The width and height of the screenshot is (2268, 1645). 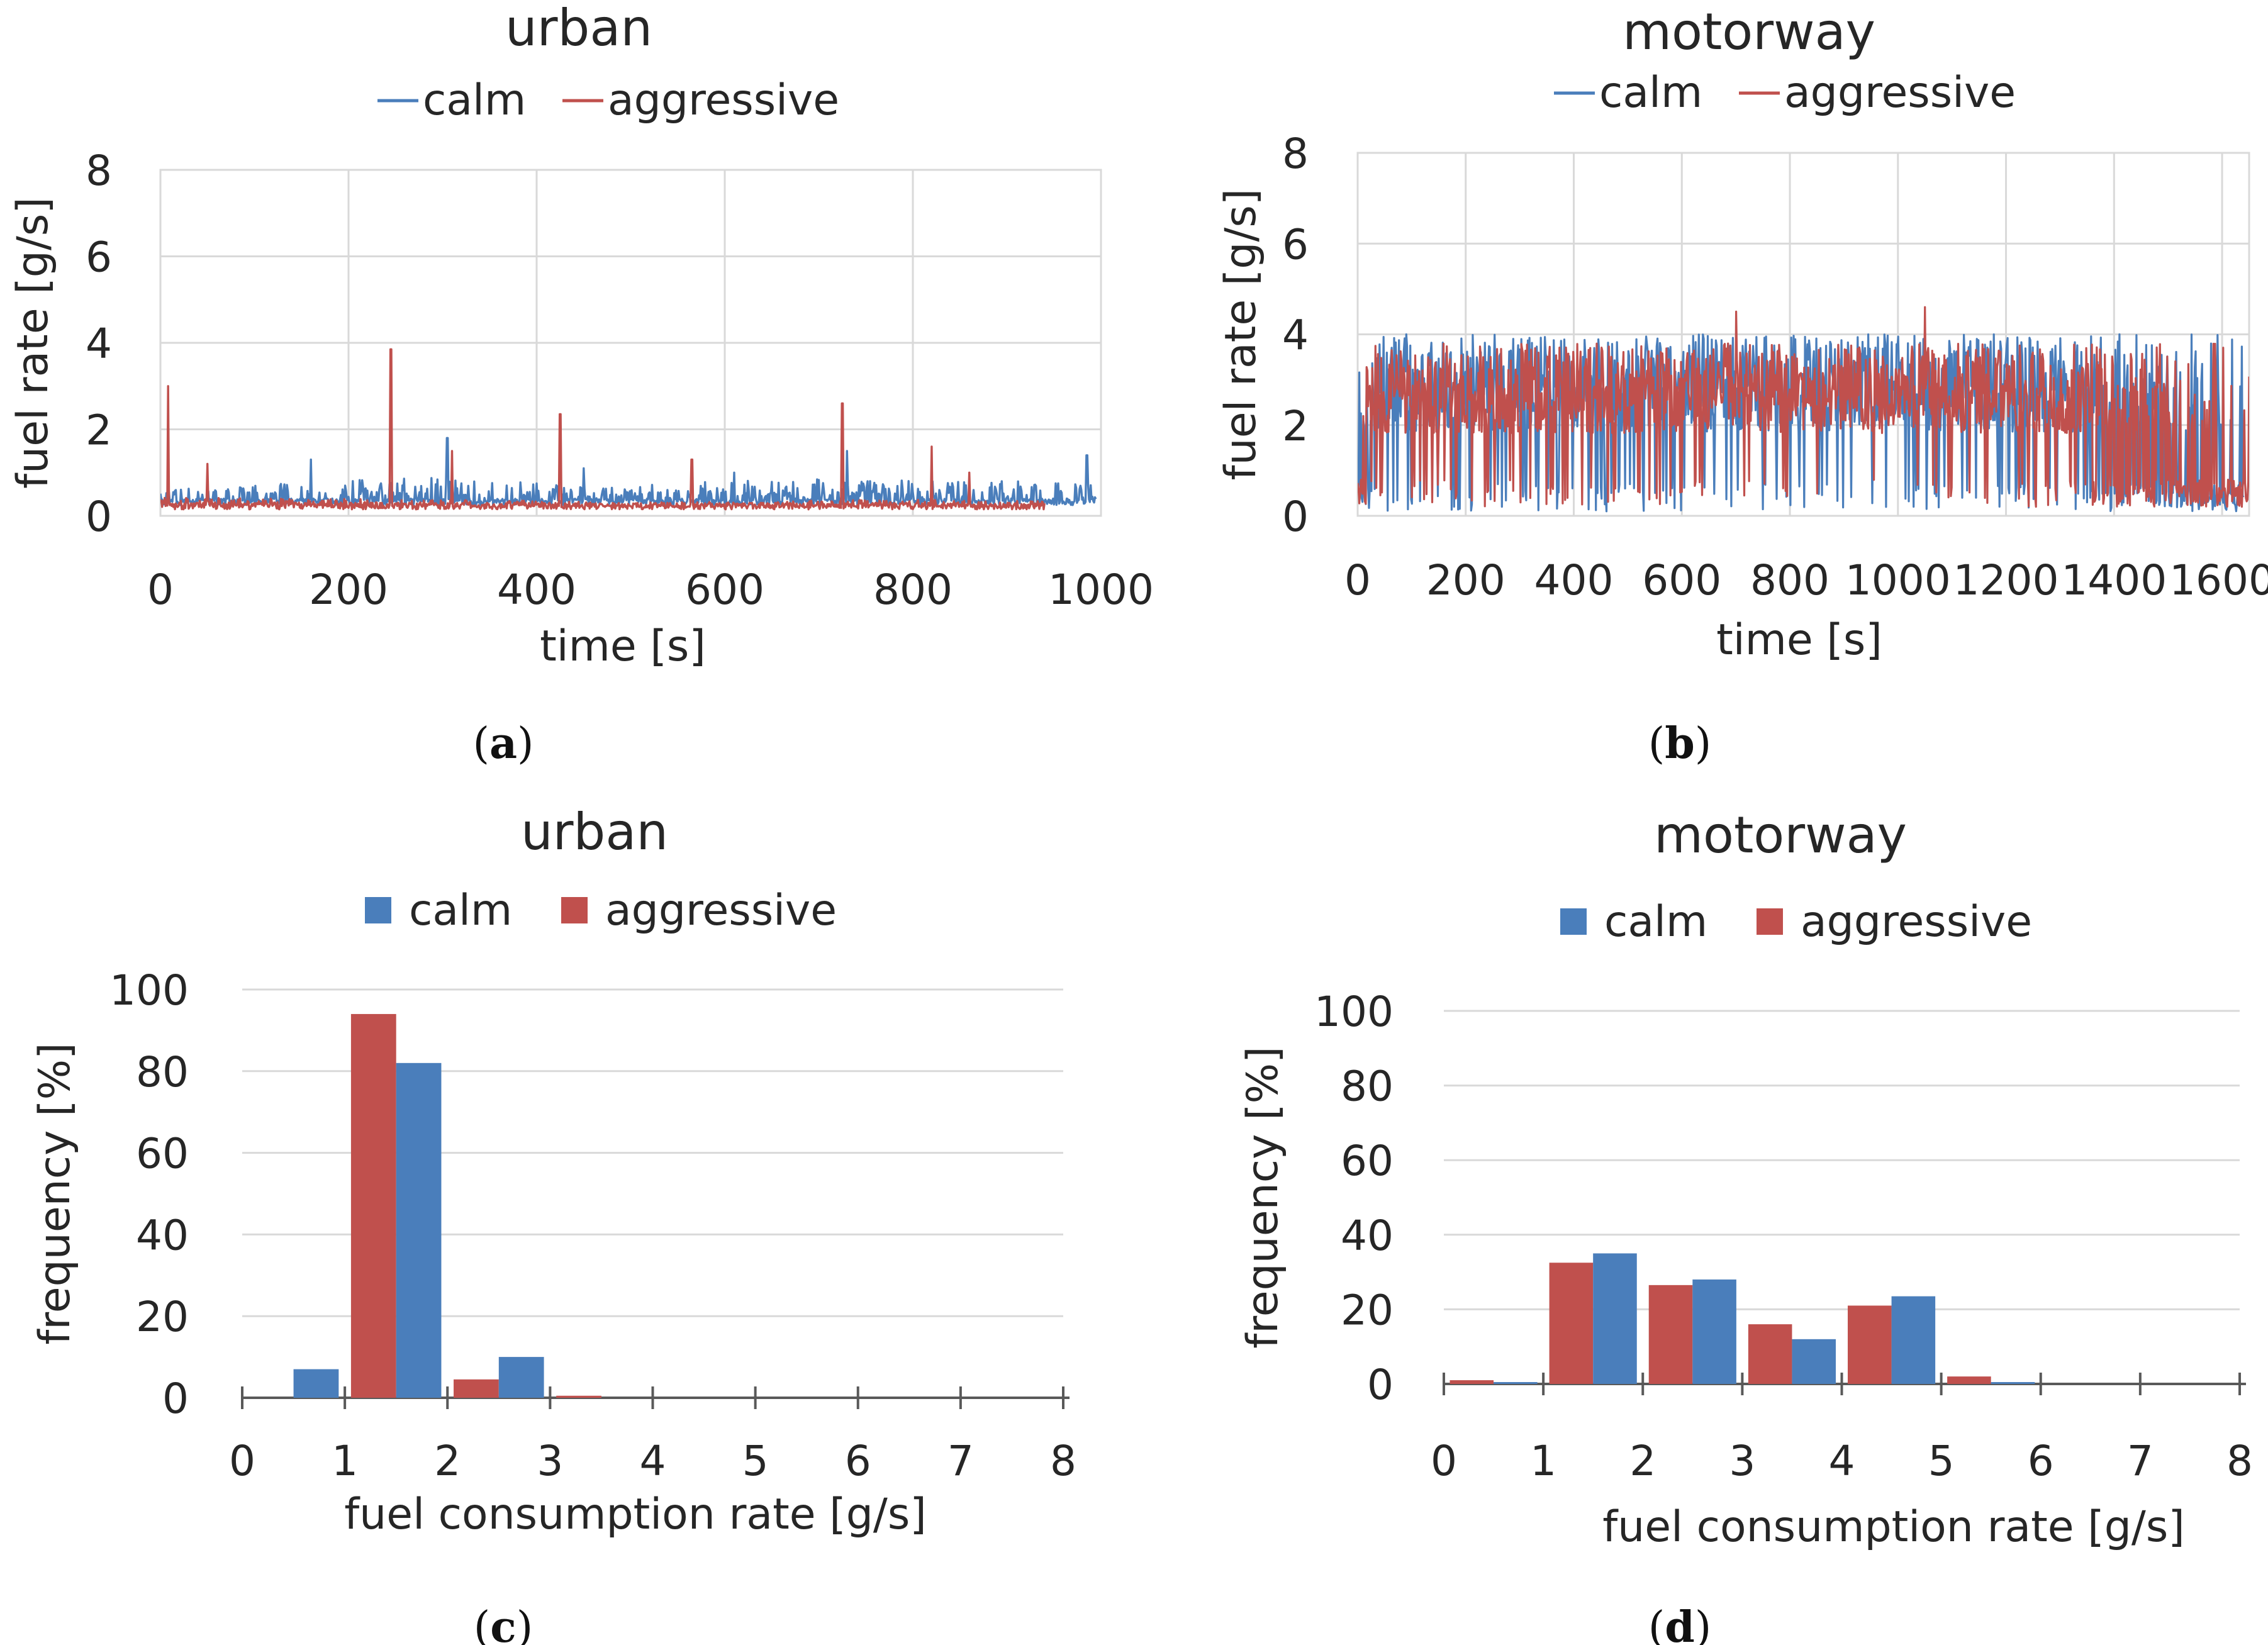 What do you see at coordinates (1263, 1197) in the screenshot?
I see `y-axis-label: frequency [%]` at bounding box center [1263, 1197].